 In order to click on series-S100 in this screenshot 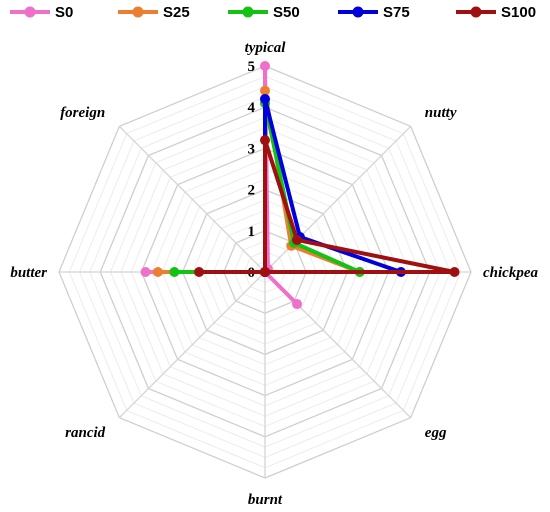, I will do `click(327, 206)`.